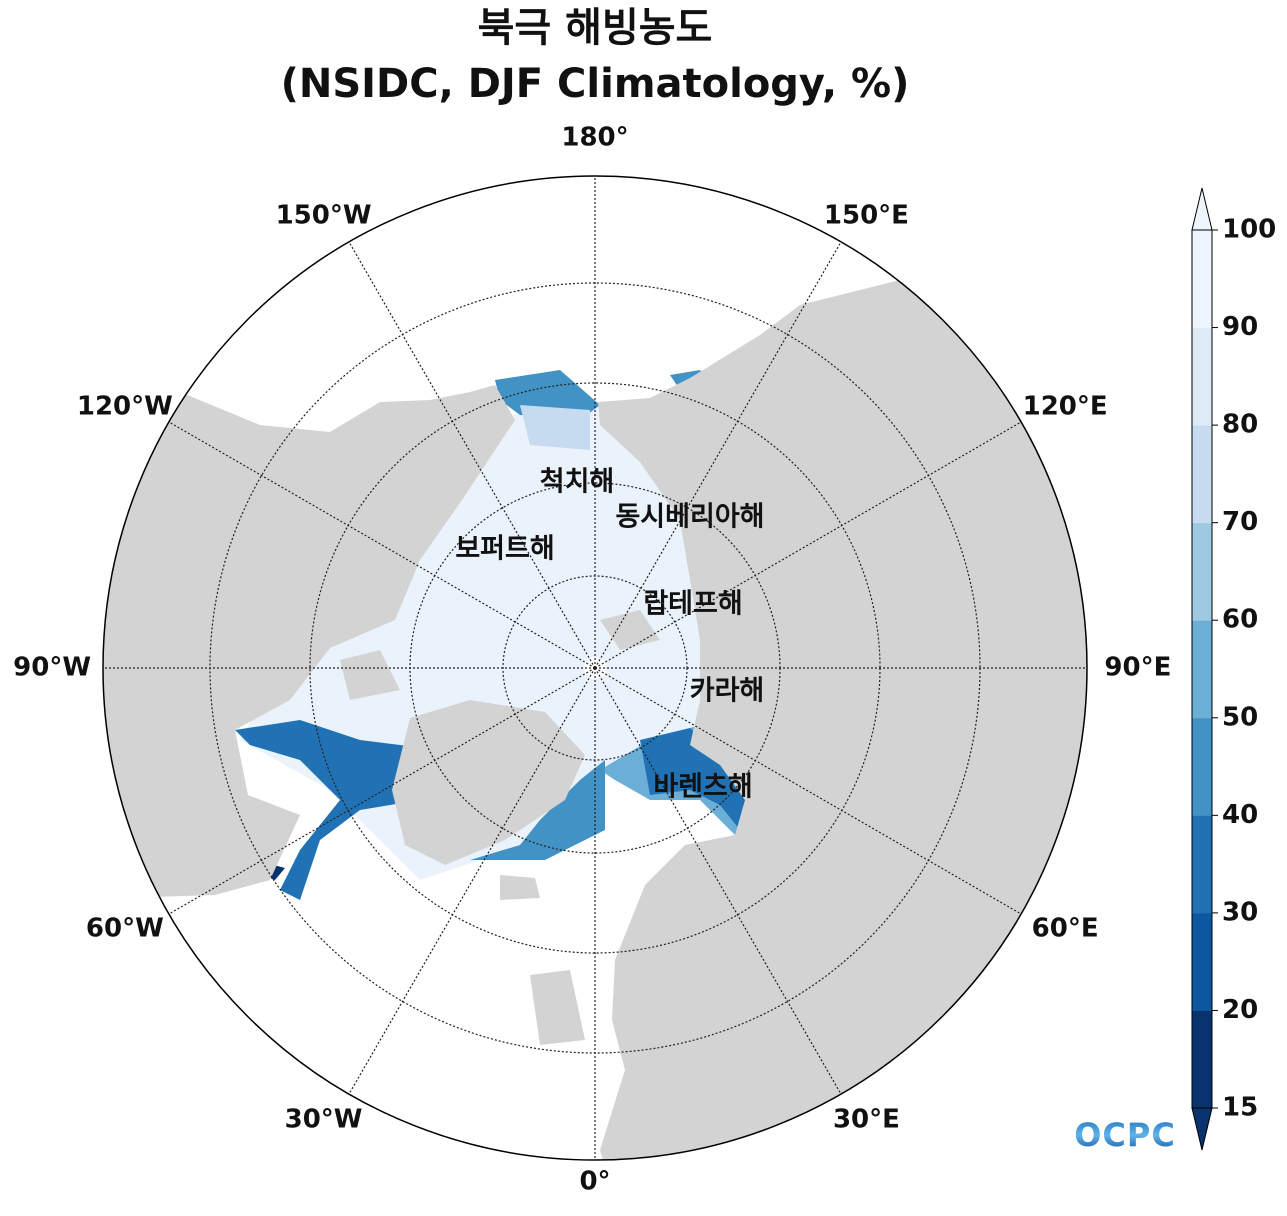  Describe the element at coordinates (1137, 668) in the screenshot. I see `lon-label: 90°E` at that location.